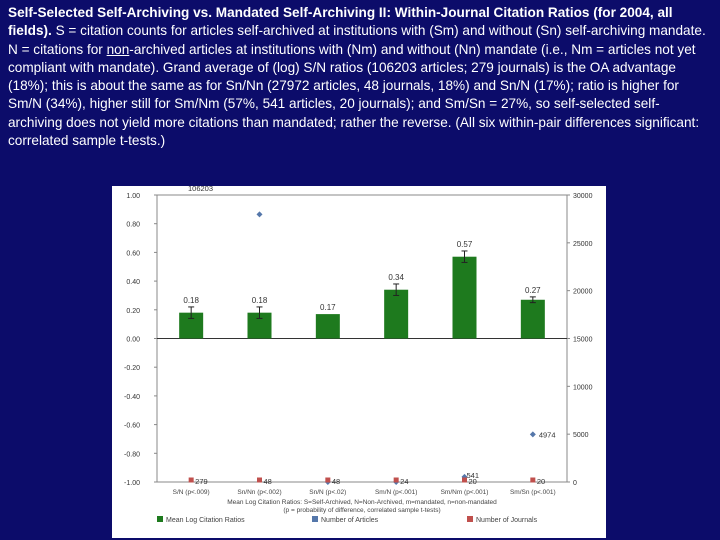 The width and height of the screenshot is (720, 540). I want to click on category-label: Sn/N (p<.02), so click(327, 492).